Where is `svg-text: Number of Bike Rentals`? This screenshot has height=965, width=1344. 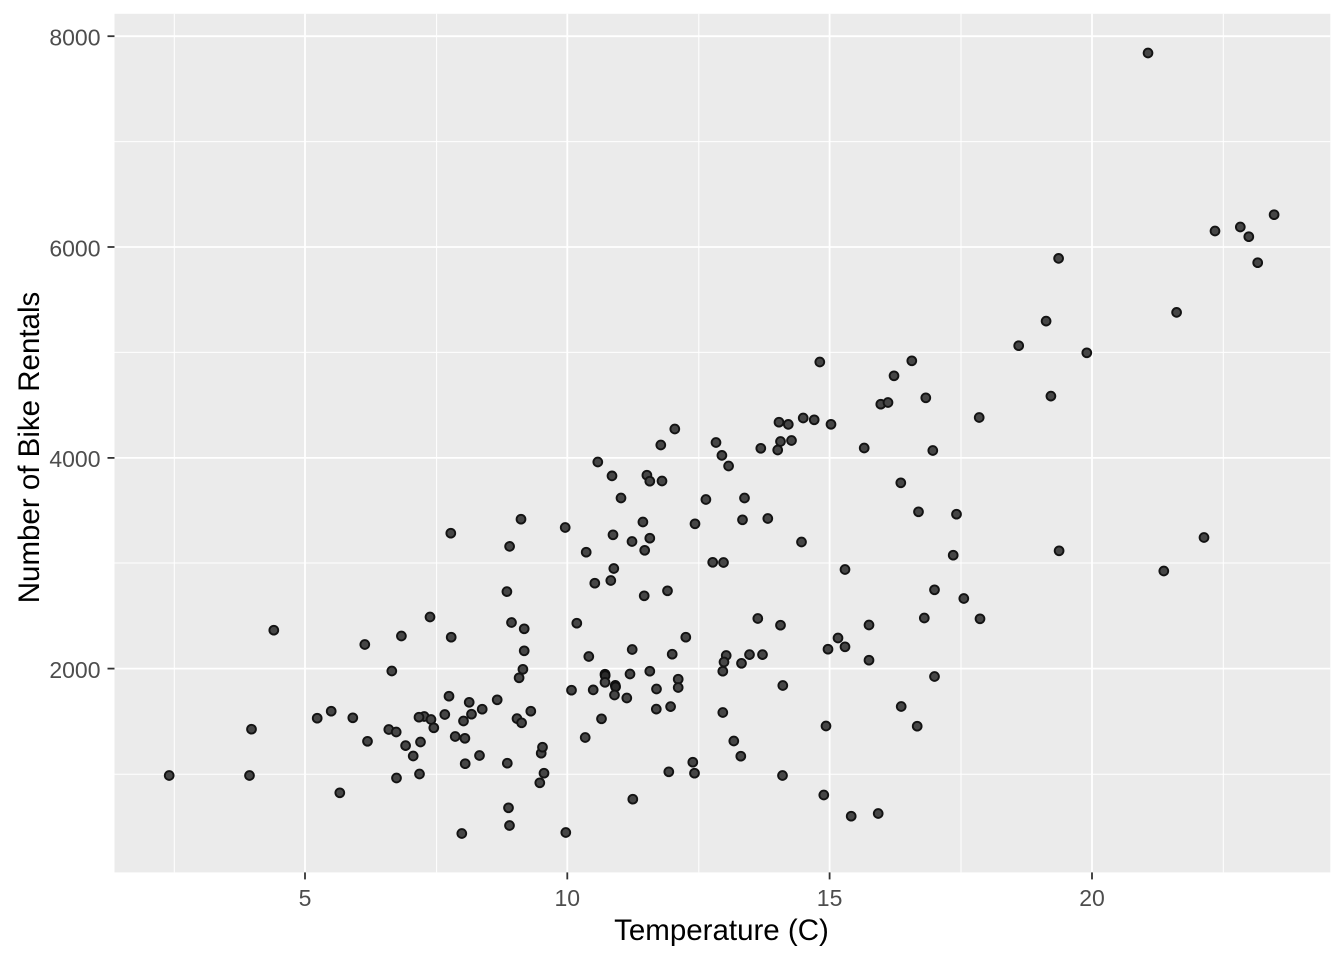 svg-text: Number of Bike Rentals is located at coordinates (29, 448).